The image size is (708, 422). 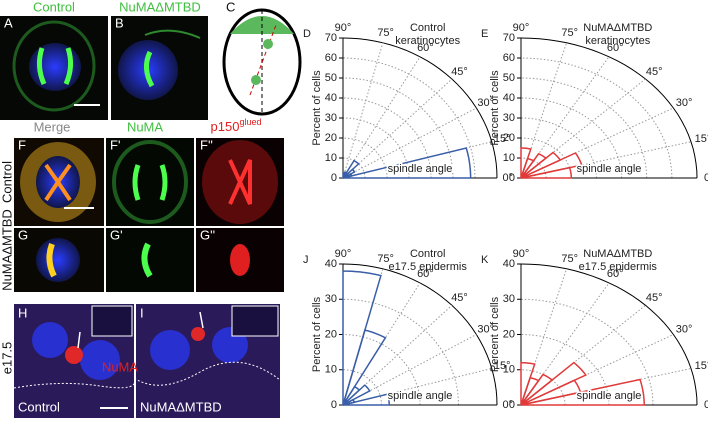 What do you see at coordinates (684, 329) in the screenshot?
I see `angle-tick-label: 30°` at bounding box center [684, 329].